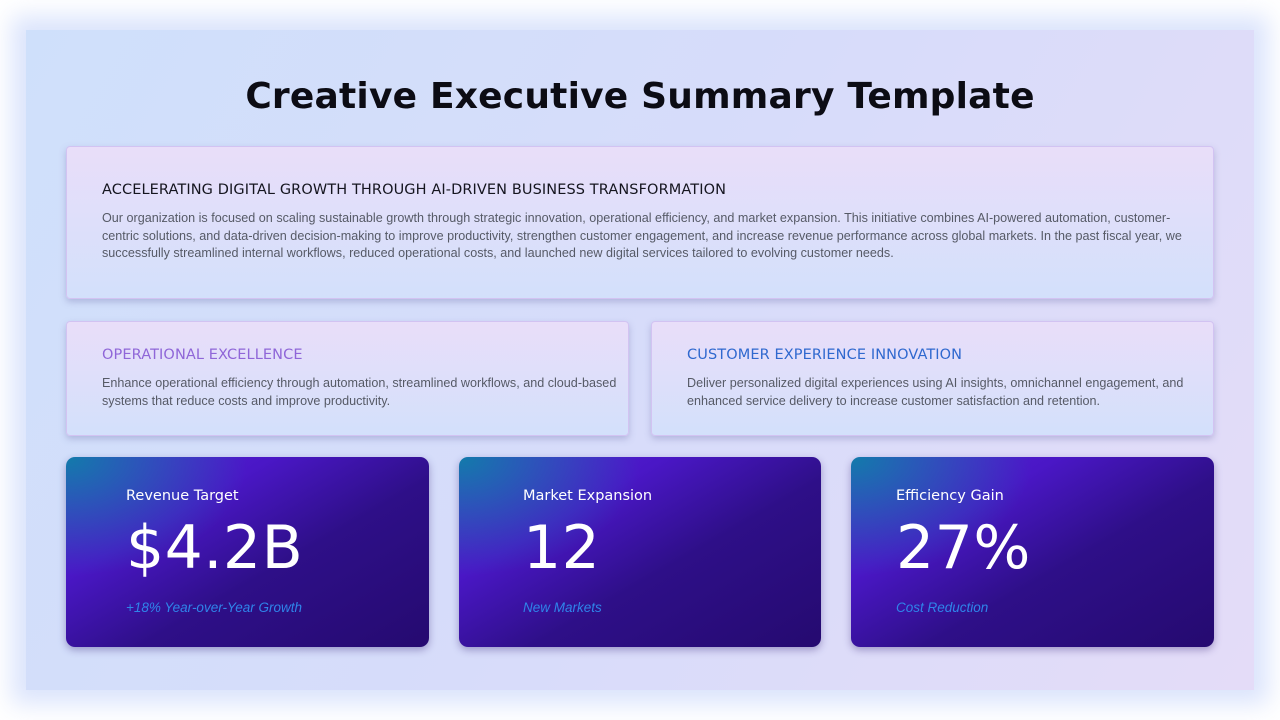 This screenshot has width=1280, height=720. I want to click on metric-label: Revenue Target, so click(182, 496).